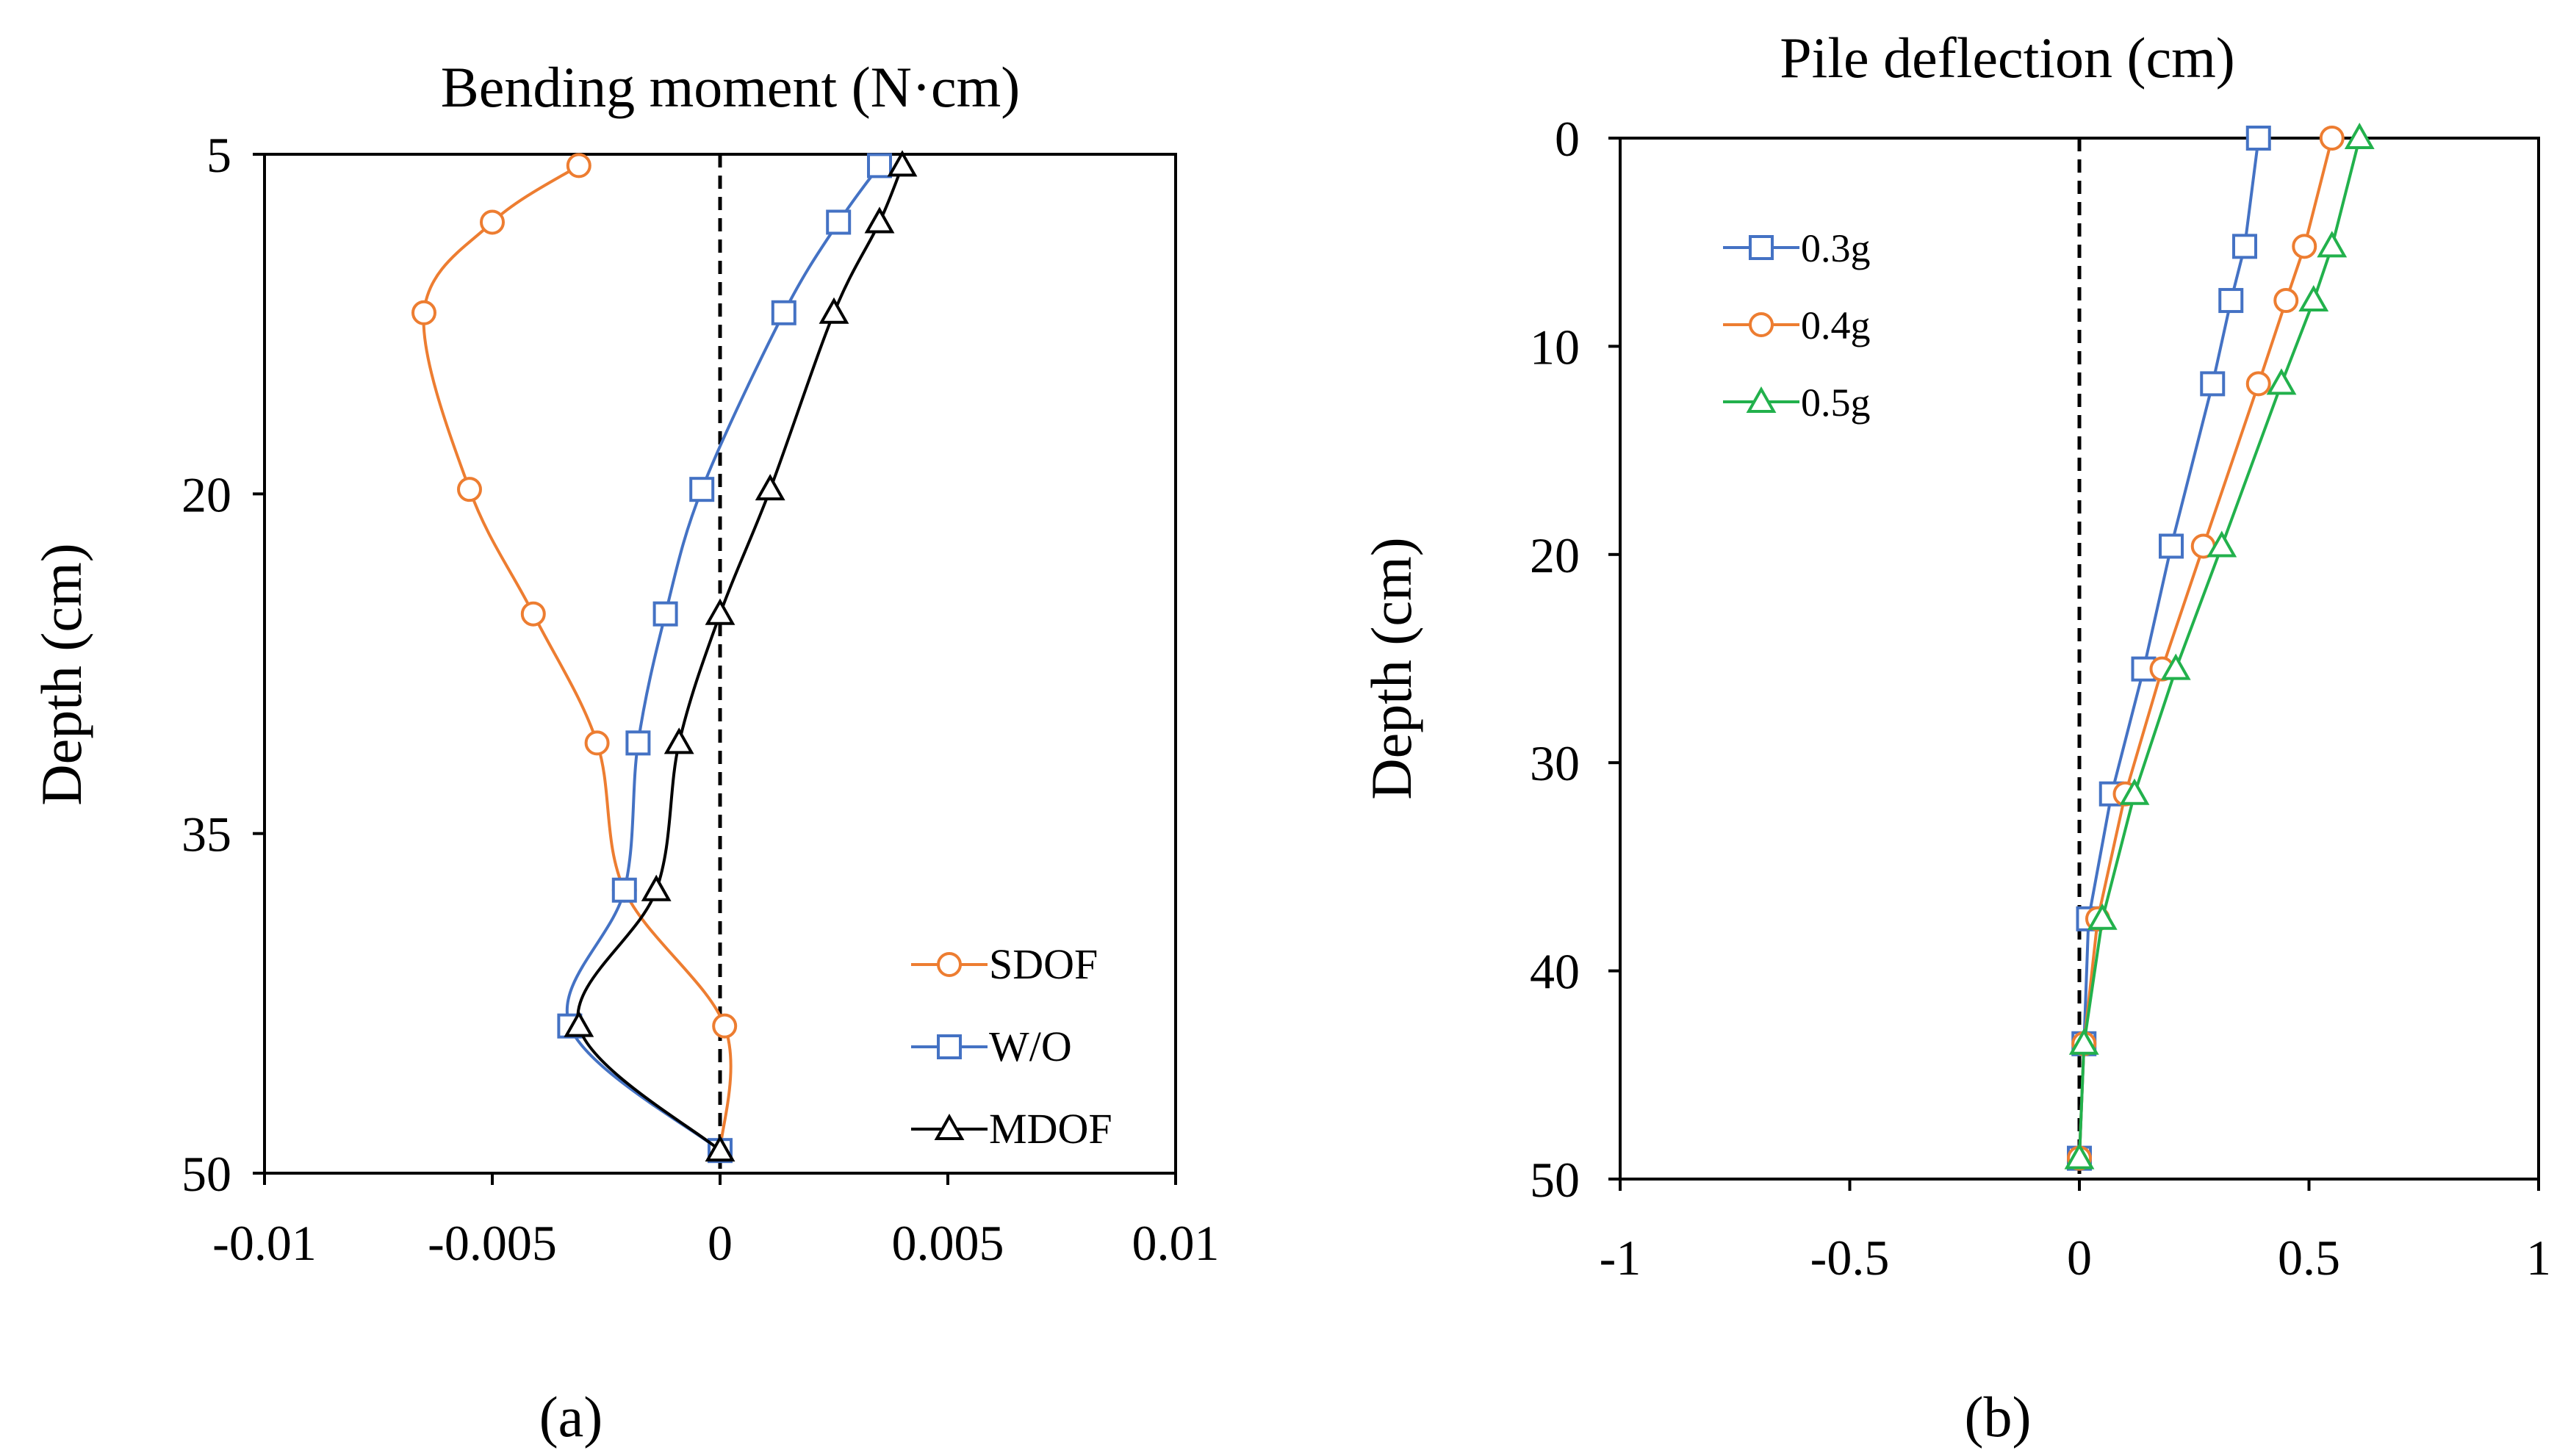 The height and width of the screenshot is (1456, 2568). What do you see at coordinates (571, 1417) in the screenshot?
I see `chart-a-panel-label: (a)` at bounding box center [571, 1417].